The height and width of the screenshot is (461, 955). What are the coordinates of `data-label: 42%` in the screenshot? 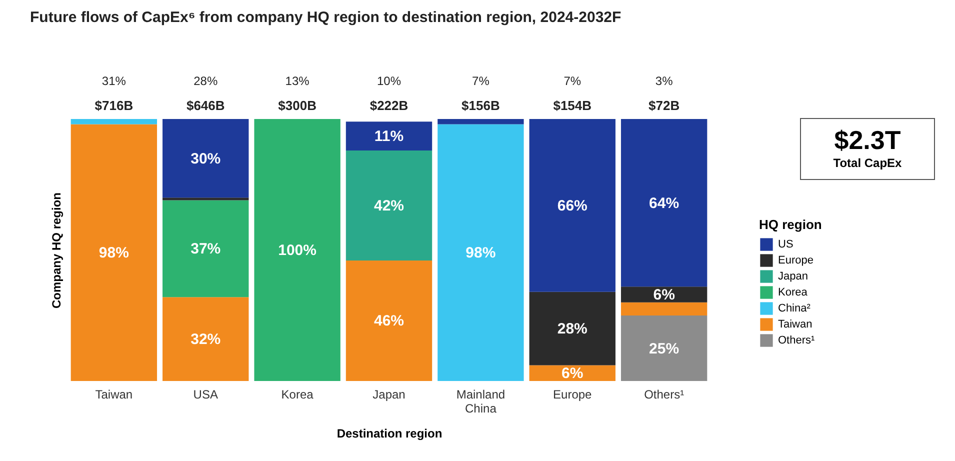 It's located at (389, 205).